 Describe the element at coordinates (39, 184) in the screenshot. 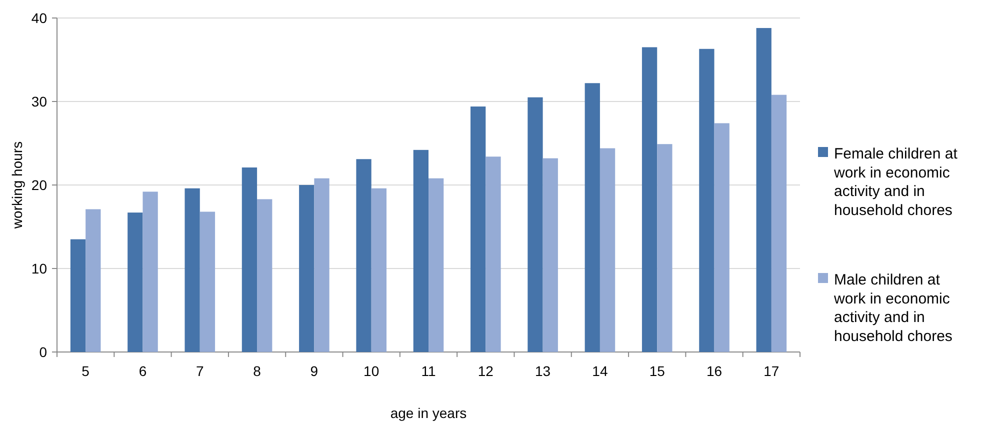

I see `y-tick-label: 20` at that location.